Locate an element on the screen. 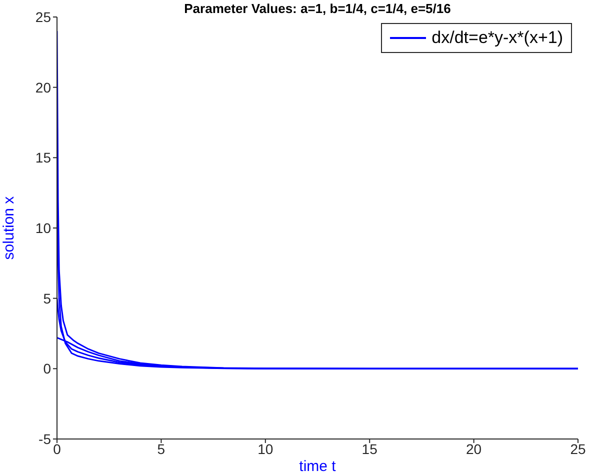 Image resolution: width=589 pixels, height=476 pixels. y-tick-label: 25 is located at coordinates (43, 16).